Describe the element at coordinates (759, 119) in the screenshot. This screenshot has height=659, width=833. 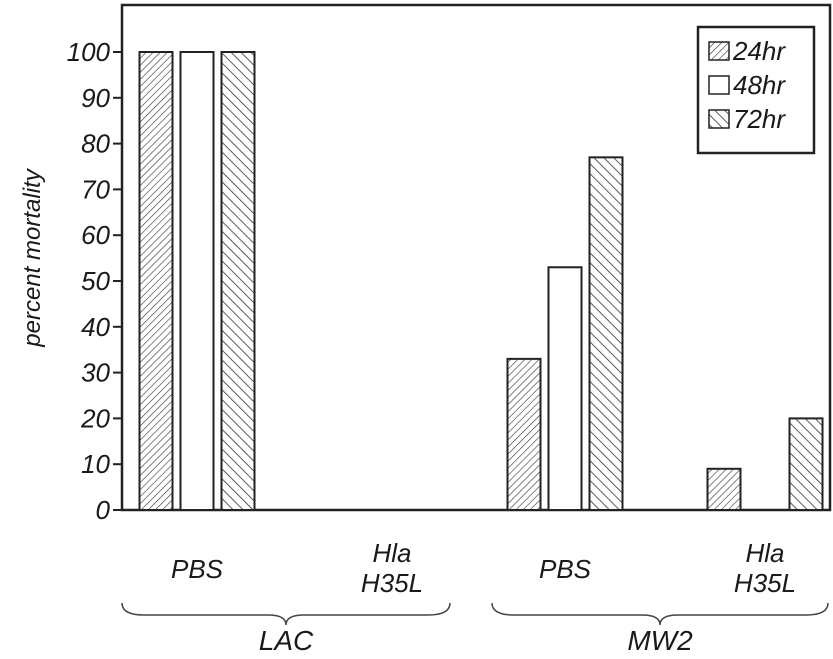
I see `legend-label: 72hr` at that location.